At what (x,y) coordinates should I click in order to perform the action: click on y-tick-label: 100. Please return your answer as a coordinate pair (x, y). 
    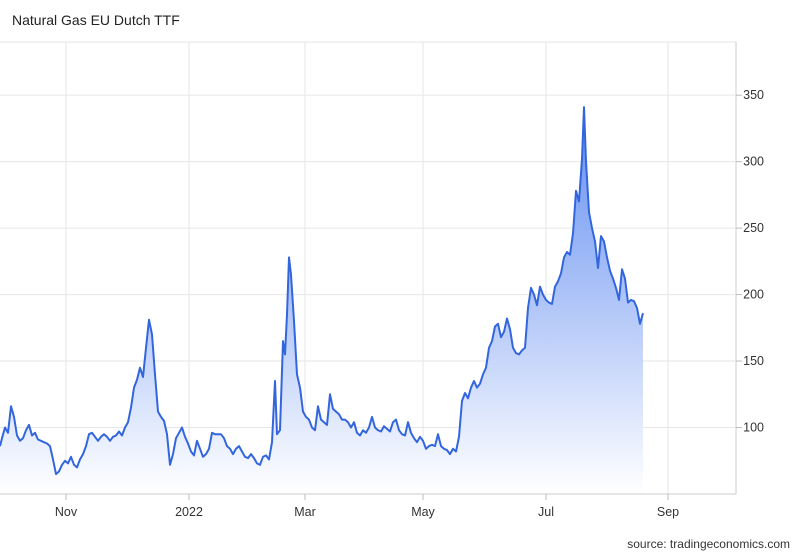
    Looking at the image, I should click on (753, 428).